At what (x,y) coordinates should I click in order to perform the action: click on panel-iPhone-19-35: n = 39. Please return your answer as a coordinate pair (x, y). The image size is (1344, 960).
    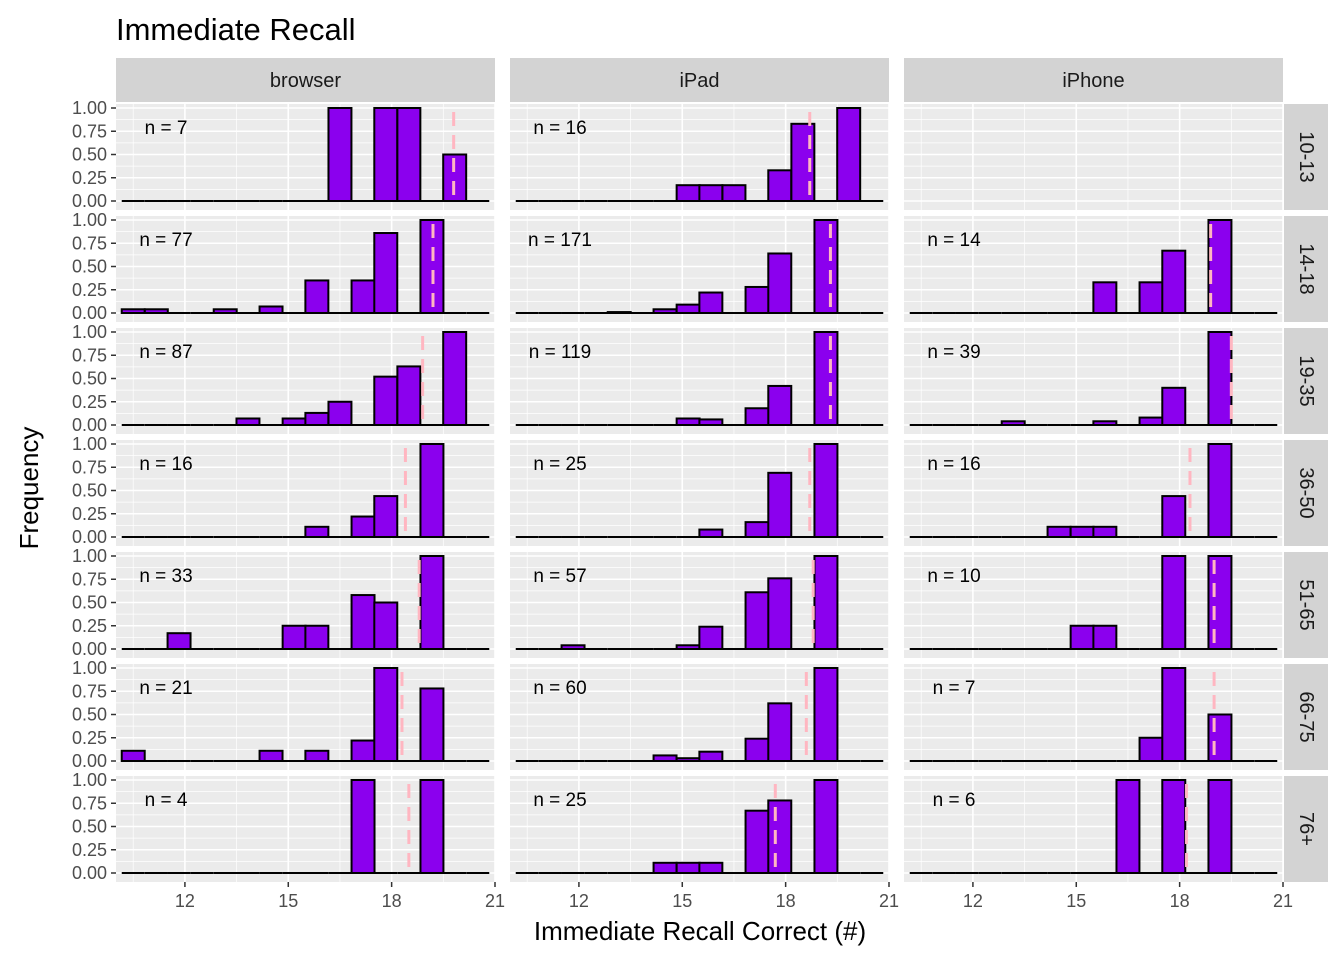
    Looking at the image, I should click on (1094, 381).